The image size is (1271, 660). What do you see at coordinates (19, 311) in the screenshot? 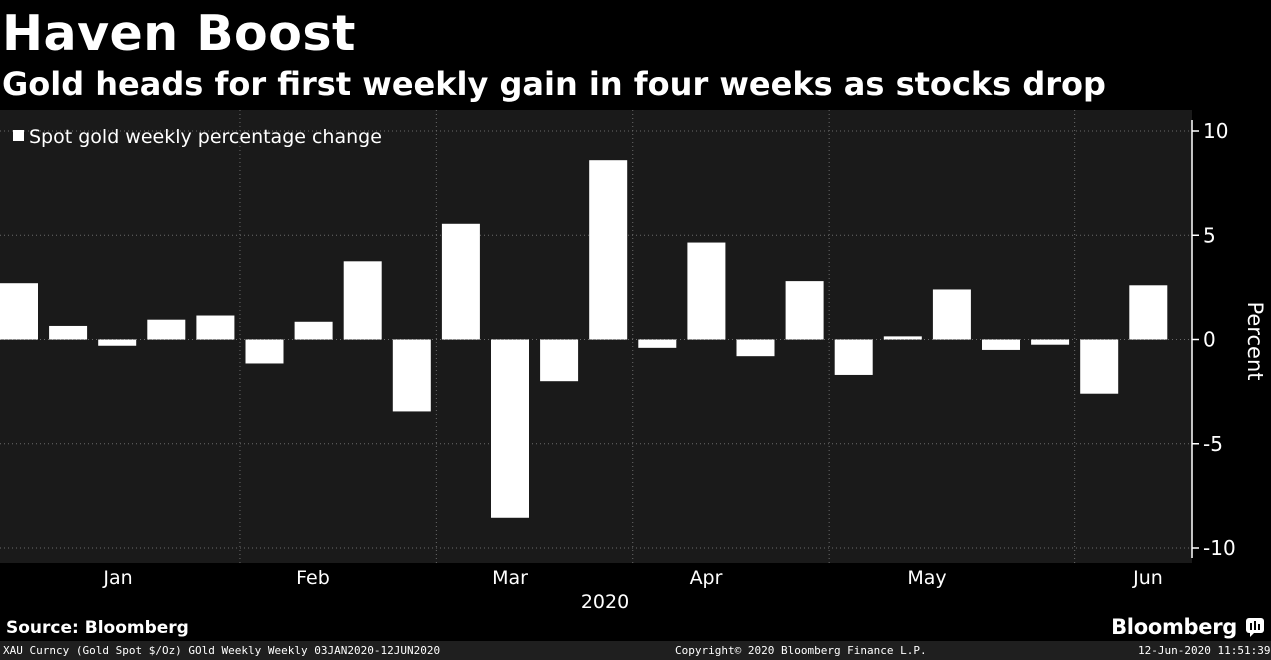
I see `bar-03-Jan` at bounding box center [19, 311].